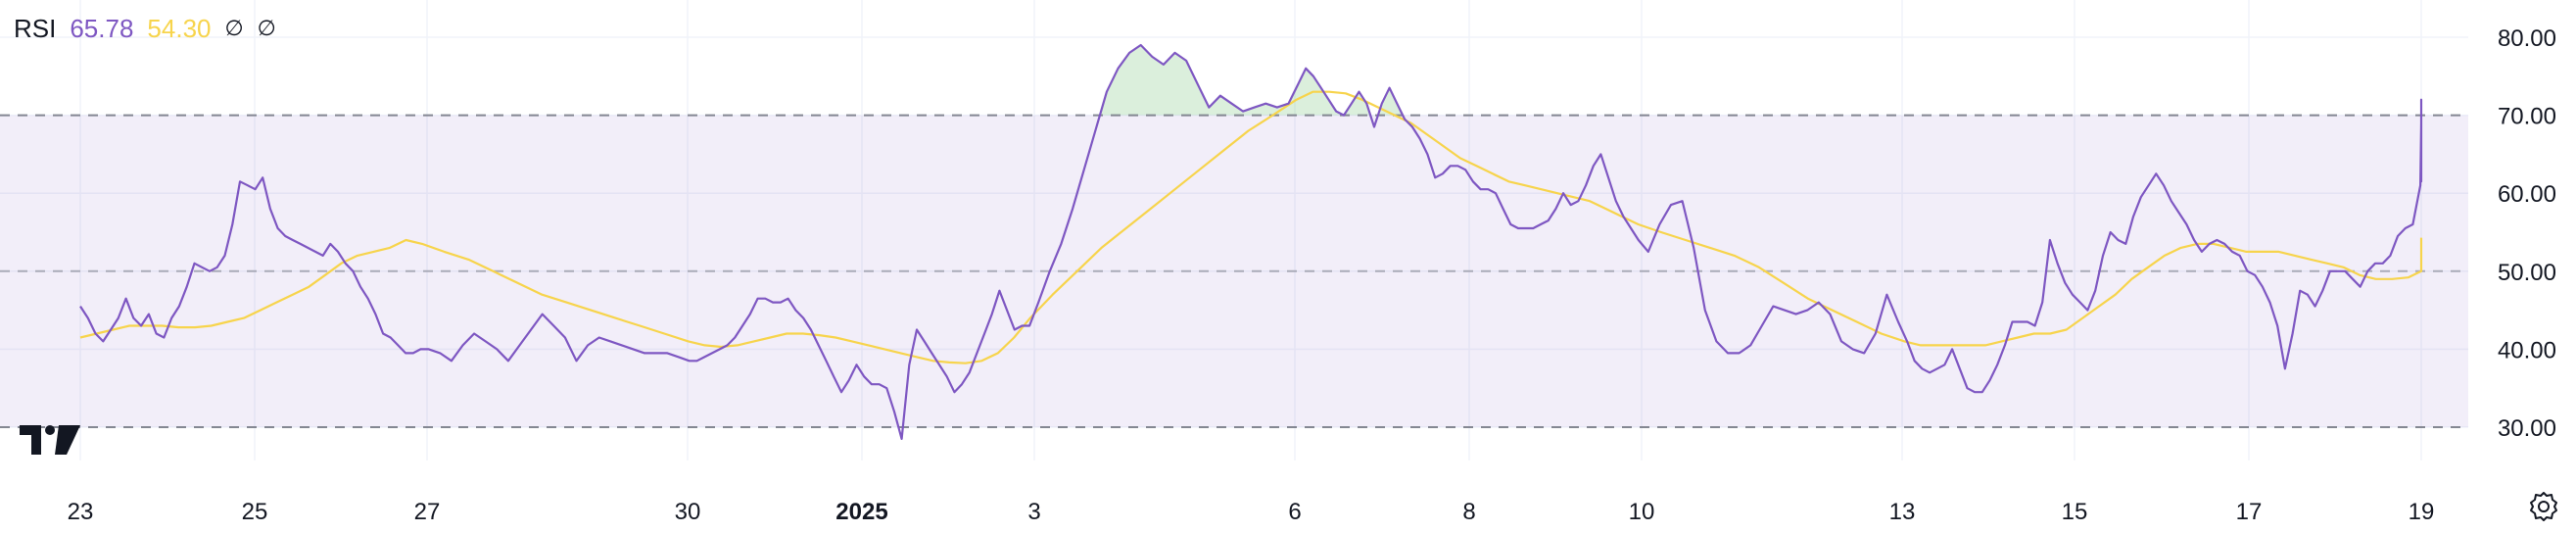 This screenshot has width=2576, height=533. Describe the element at coordinates (1642, 512) in the screenshot. I see `x-tick-label: 10` at that location.